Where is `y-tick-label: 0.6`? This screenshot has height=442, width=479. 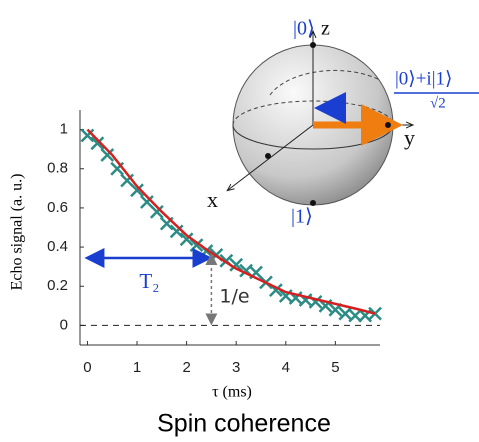 y-tick-label: 0.6 is located at coordinates (57, 207).